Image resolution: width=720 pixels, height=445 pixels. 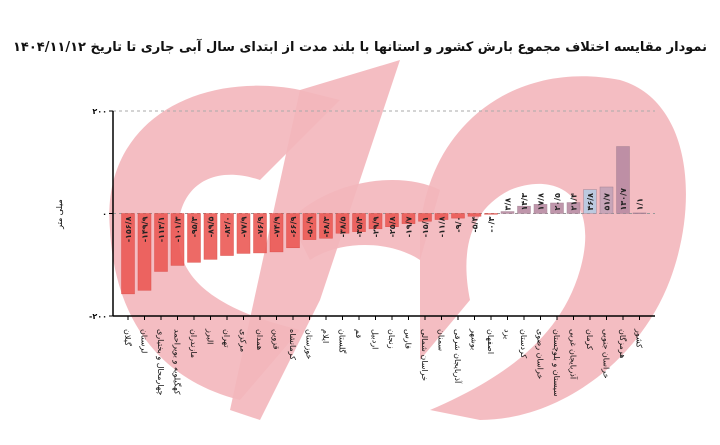 I want to click on data-label: ۱/۱, so click(x=640, y=204).